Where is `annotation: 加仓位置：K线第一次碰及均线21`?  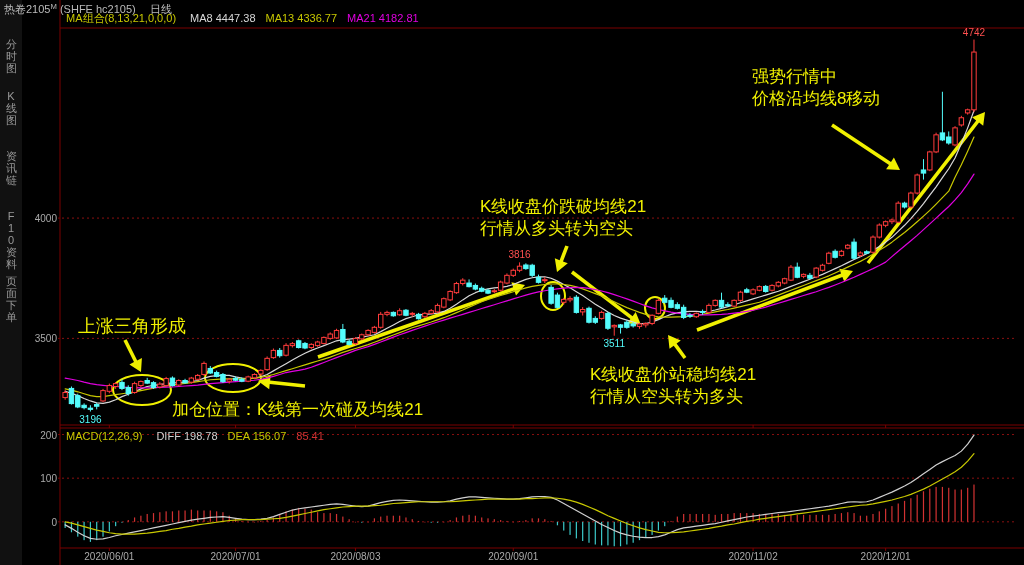
annotation: 加仓位置：K线第一次碰及均线21 is located at coordinates (298, 409).